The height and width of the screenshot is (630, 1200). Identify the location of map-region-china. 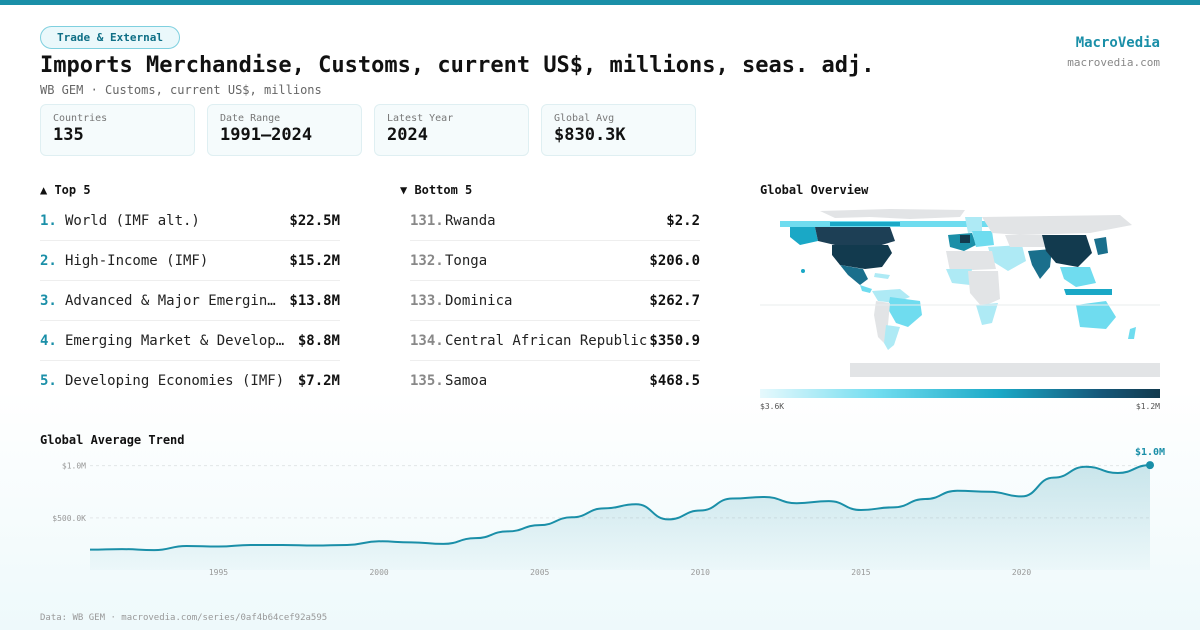
(1067, 251).